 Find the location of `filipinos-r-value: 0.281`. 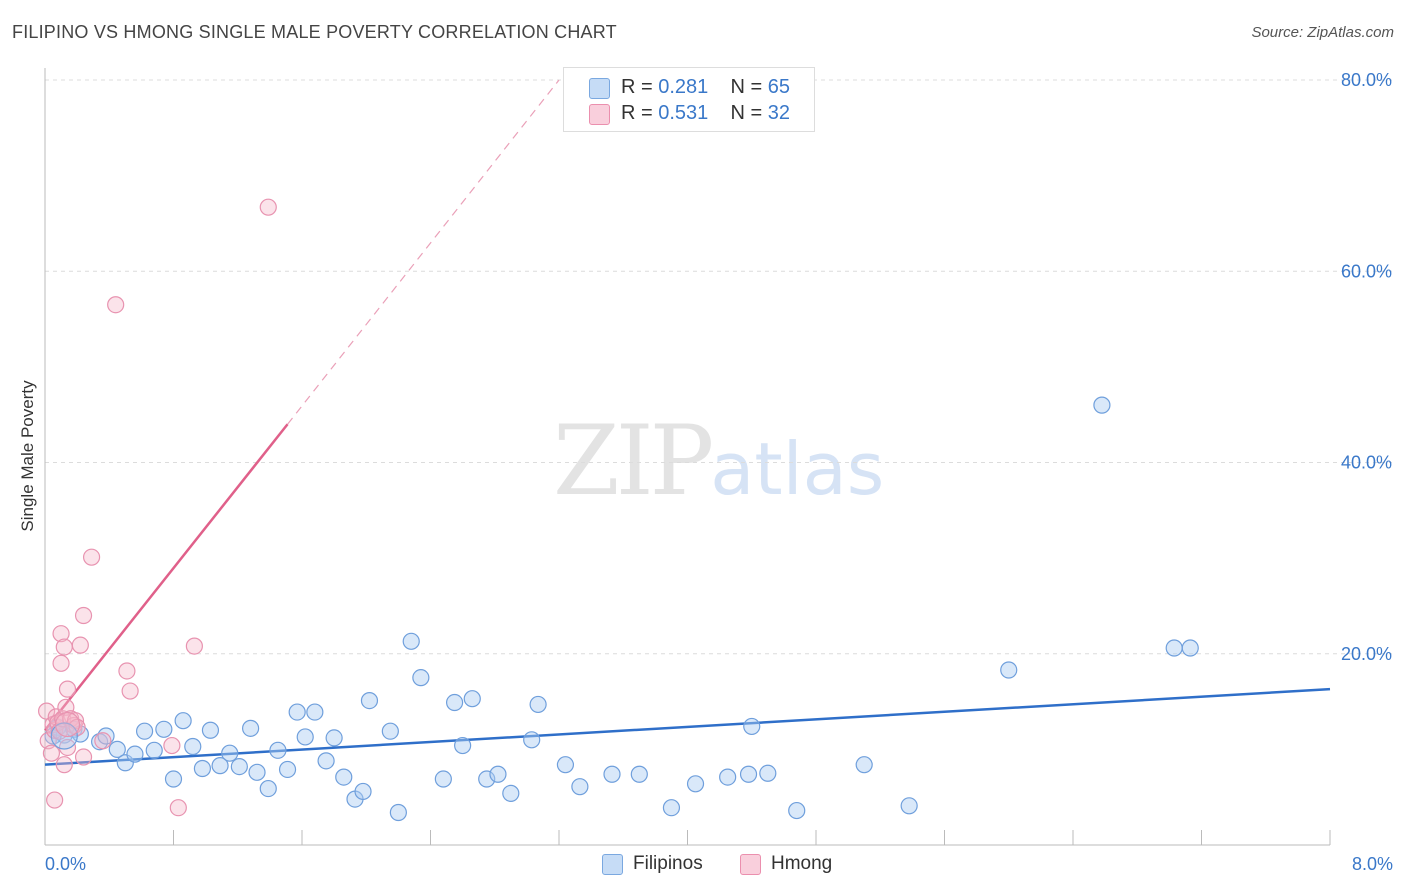

filipinos-r-value: 0.281 is located at coordinates (683, 87).